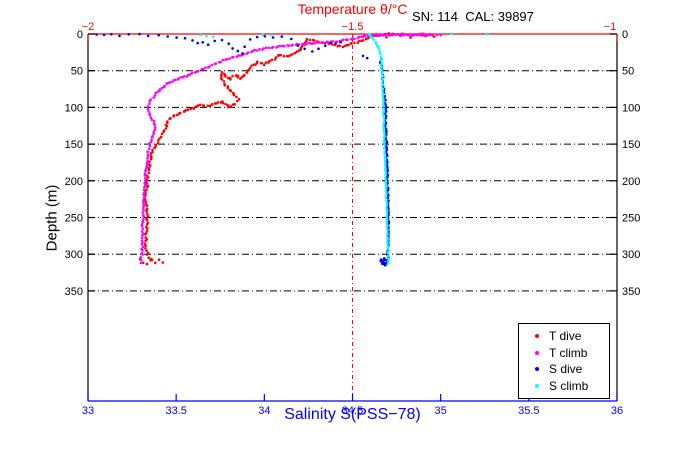  Describe the element at coordinates (77, 72) in the screenshot. I see `tick-label-left: 50` at that location.